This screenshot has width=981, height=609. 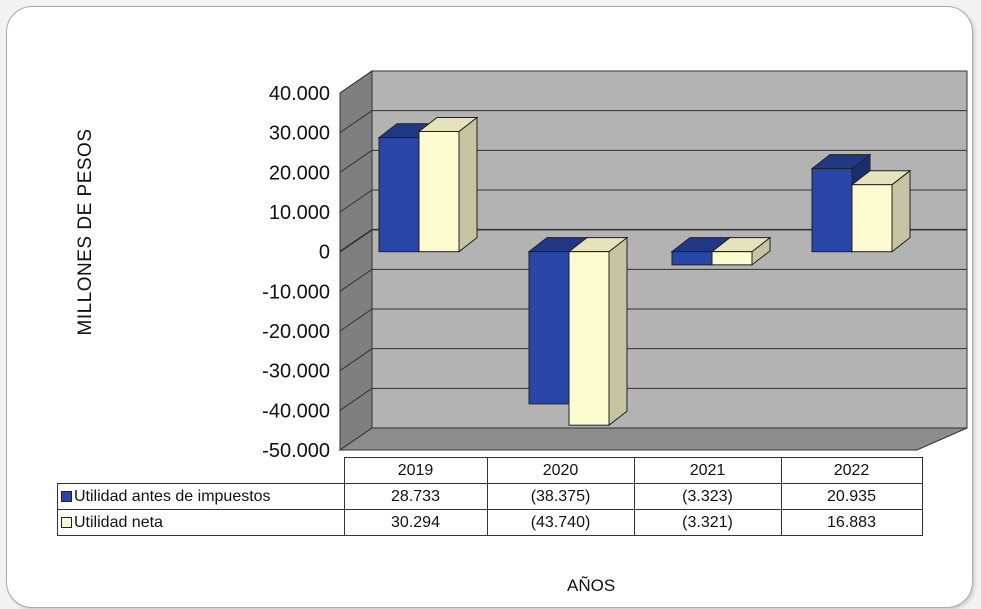 What do you see at coordinates (299, 134) in the screenshot?
I see `y-tick-label: 30.000` at bounding box center [299, 134].